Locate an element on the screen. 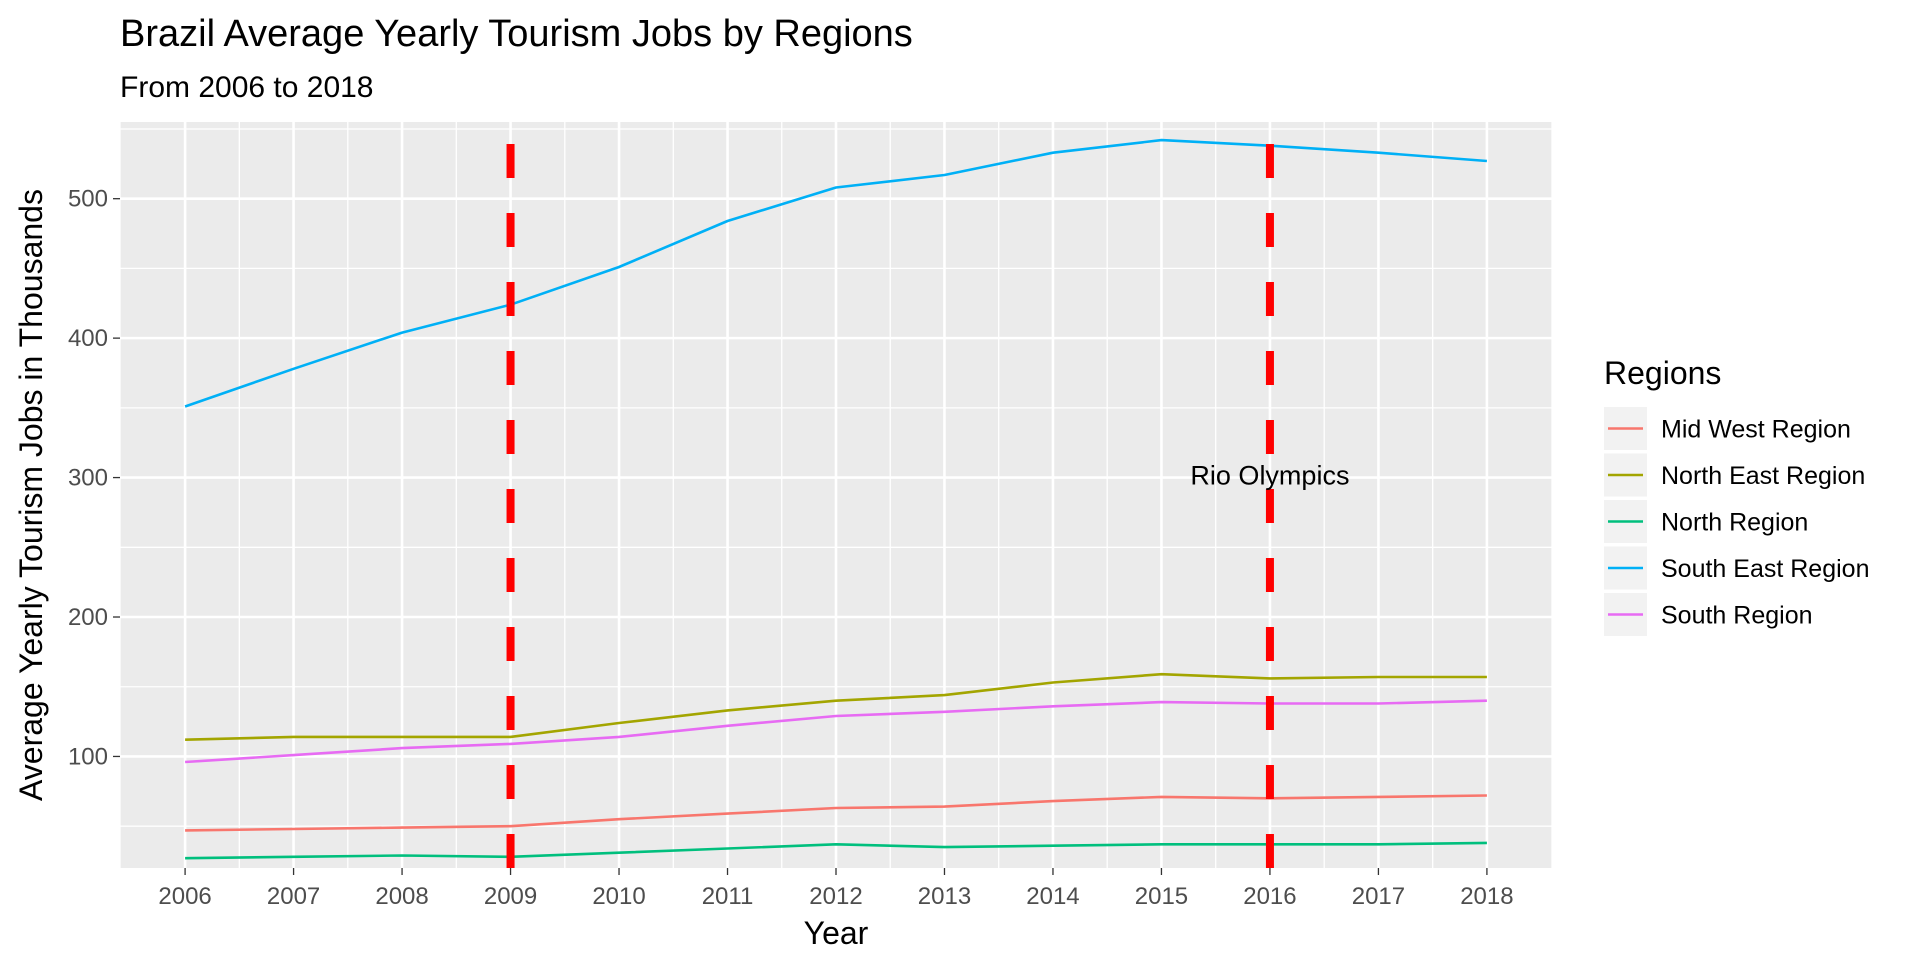  x-tick-label: 2007 is located at coordinates (293, 896).